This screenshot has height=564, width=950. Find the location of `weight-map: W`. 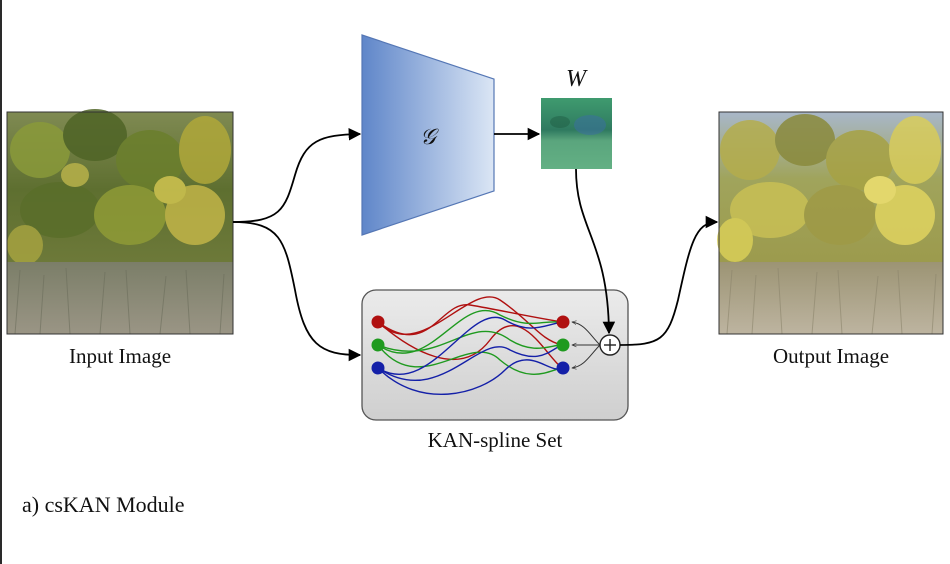

weight-map: W is located at coordinates (576, 117).